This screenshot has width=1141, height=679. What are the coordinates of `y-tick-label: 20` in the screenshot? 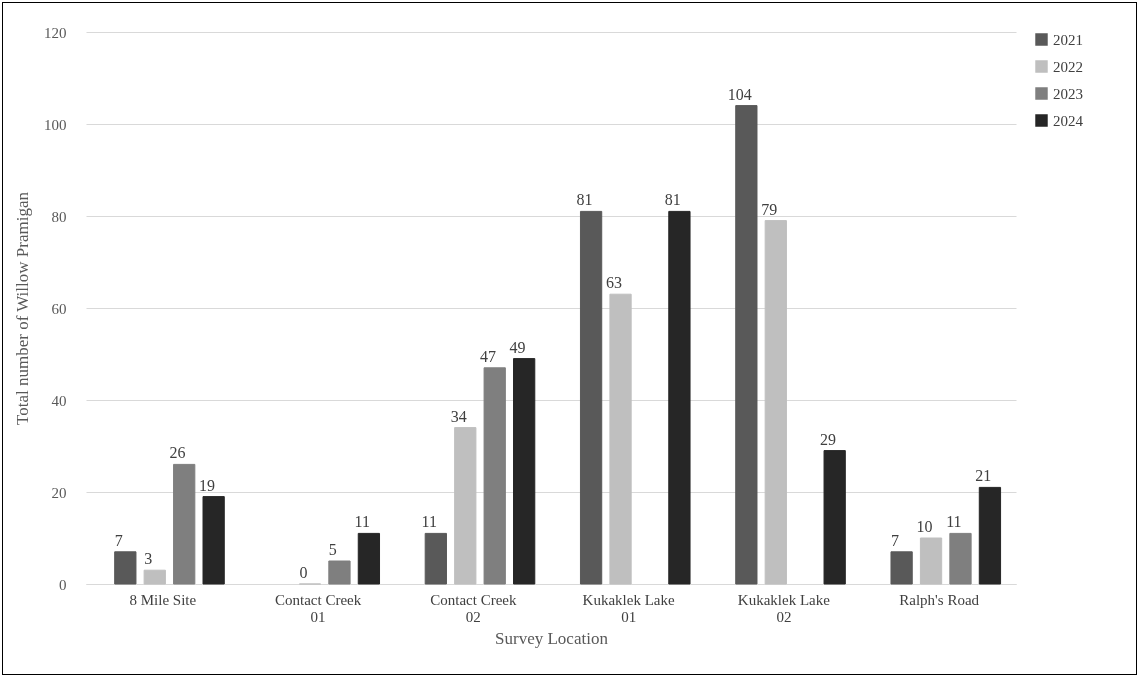 It's located at (59, 492).